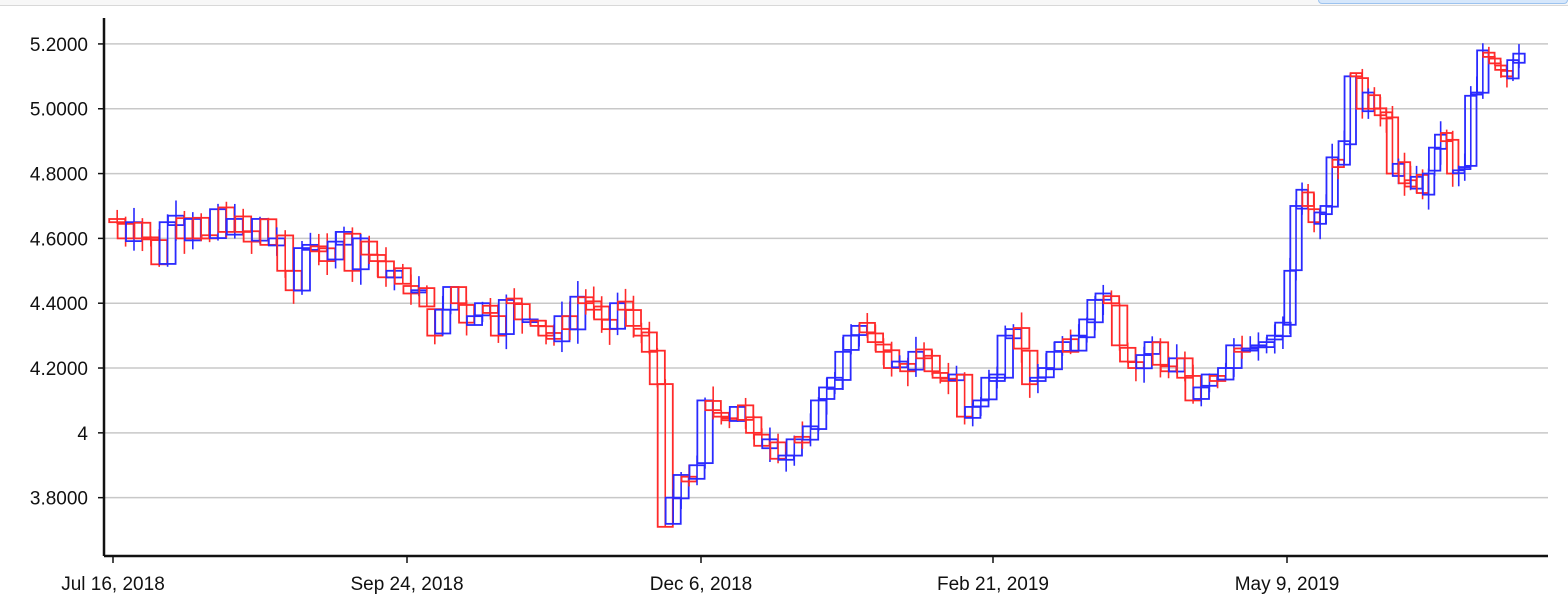 The width and height of the screenshot is (1568, 611). What do you see at coordinates (784, 3) in the screenshot?
I see `window-top-edge` at bounding box center [784, 3].